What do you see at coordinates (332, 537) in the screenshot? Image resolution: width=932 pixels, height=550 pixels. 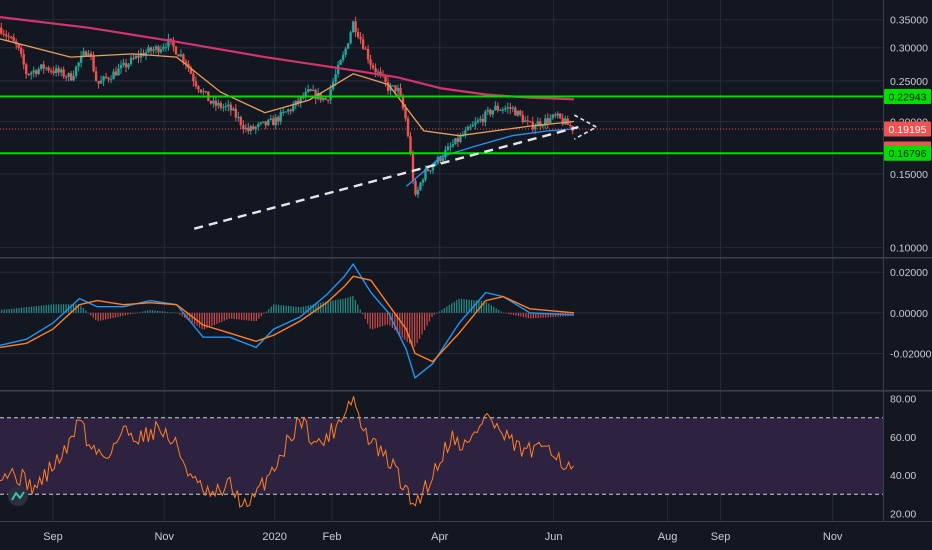 I see `x-tick-label: Feb` at bounding box center [332, 537].